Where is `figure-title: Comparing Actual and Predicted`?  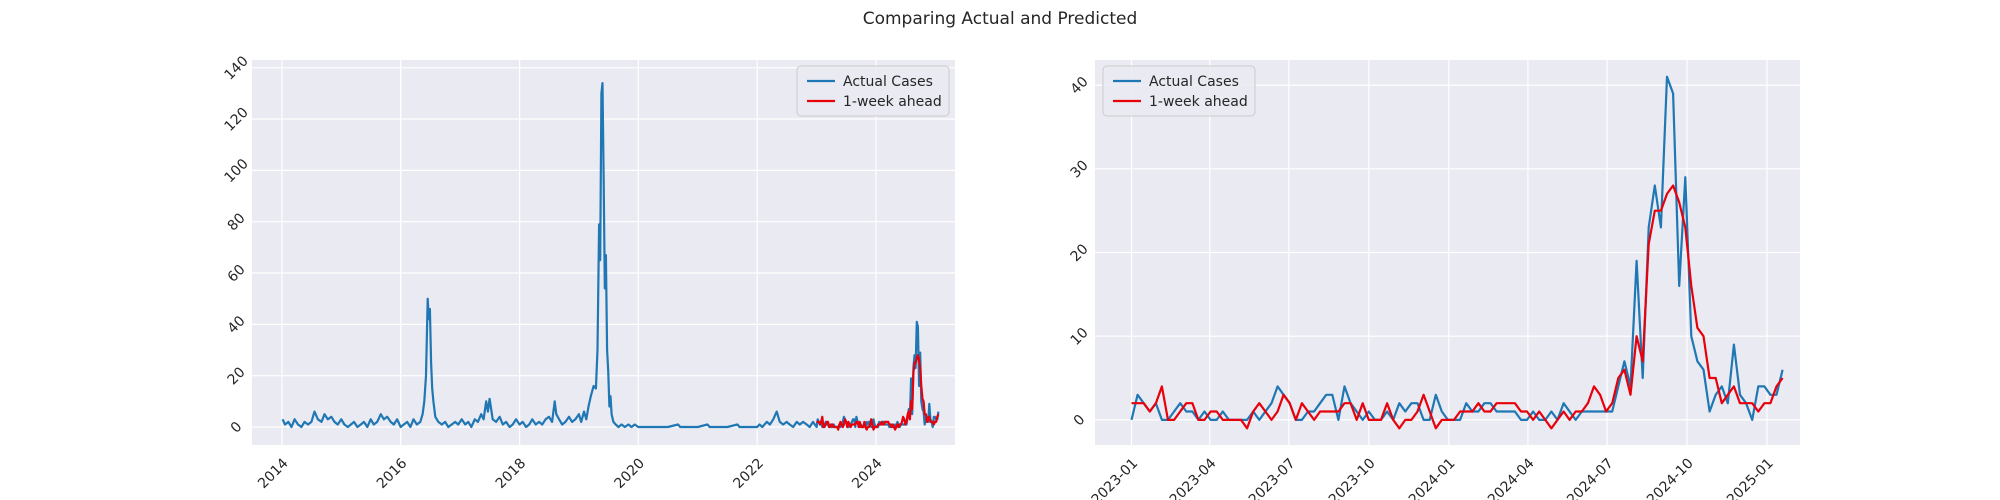 figure-title: Comparing Actual and Predicted is located at coordinates (1000, 19).